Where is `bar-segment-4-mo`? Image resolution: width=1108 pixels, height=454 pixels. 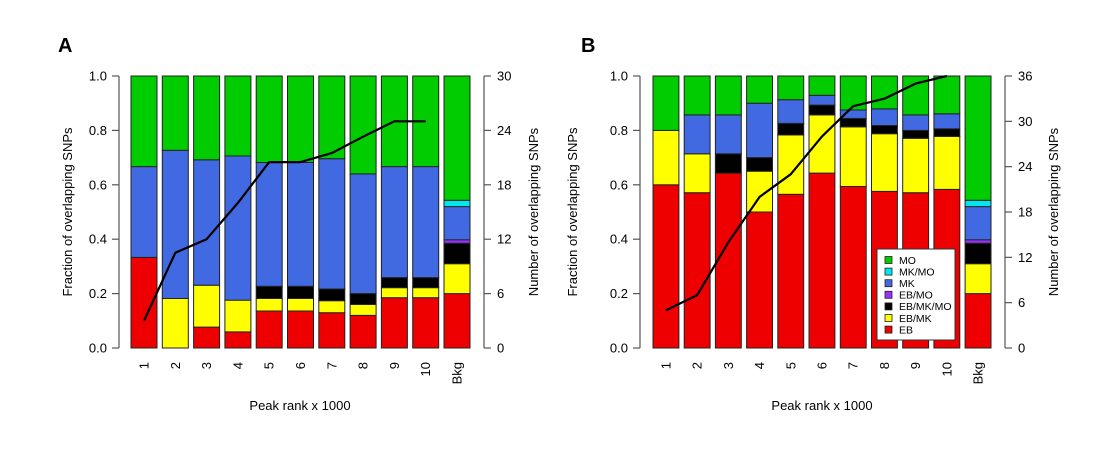
bar-segment-4-mo is located at coordinates (759, 89).